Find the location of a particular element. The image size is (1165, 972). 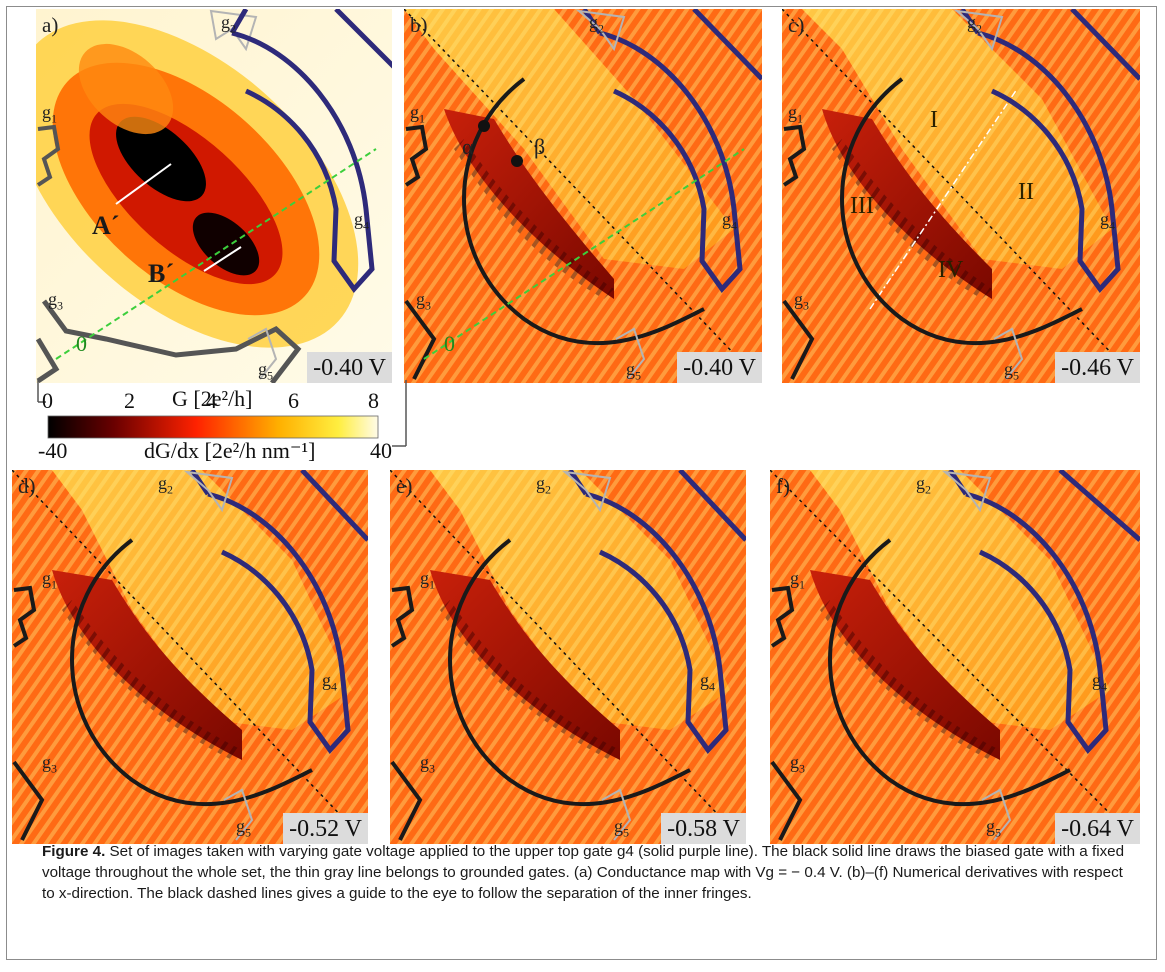

colorbar-tick: 6 is located at coordinates (293, 400).